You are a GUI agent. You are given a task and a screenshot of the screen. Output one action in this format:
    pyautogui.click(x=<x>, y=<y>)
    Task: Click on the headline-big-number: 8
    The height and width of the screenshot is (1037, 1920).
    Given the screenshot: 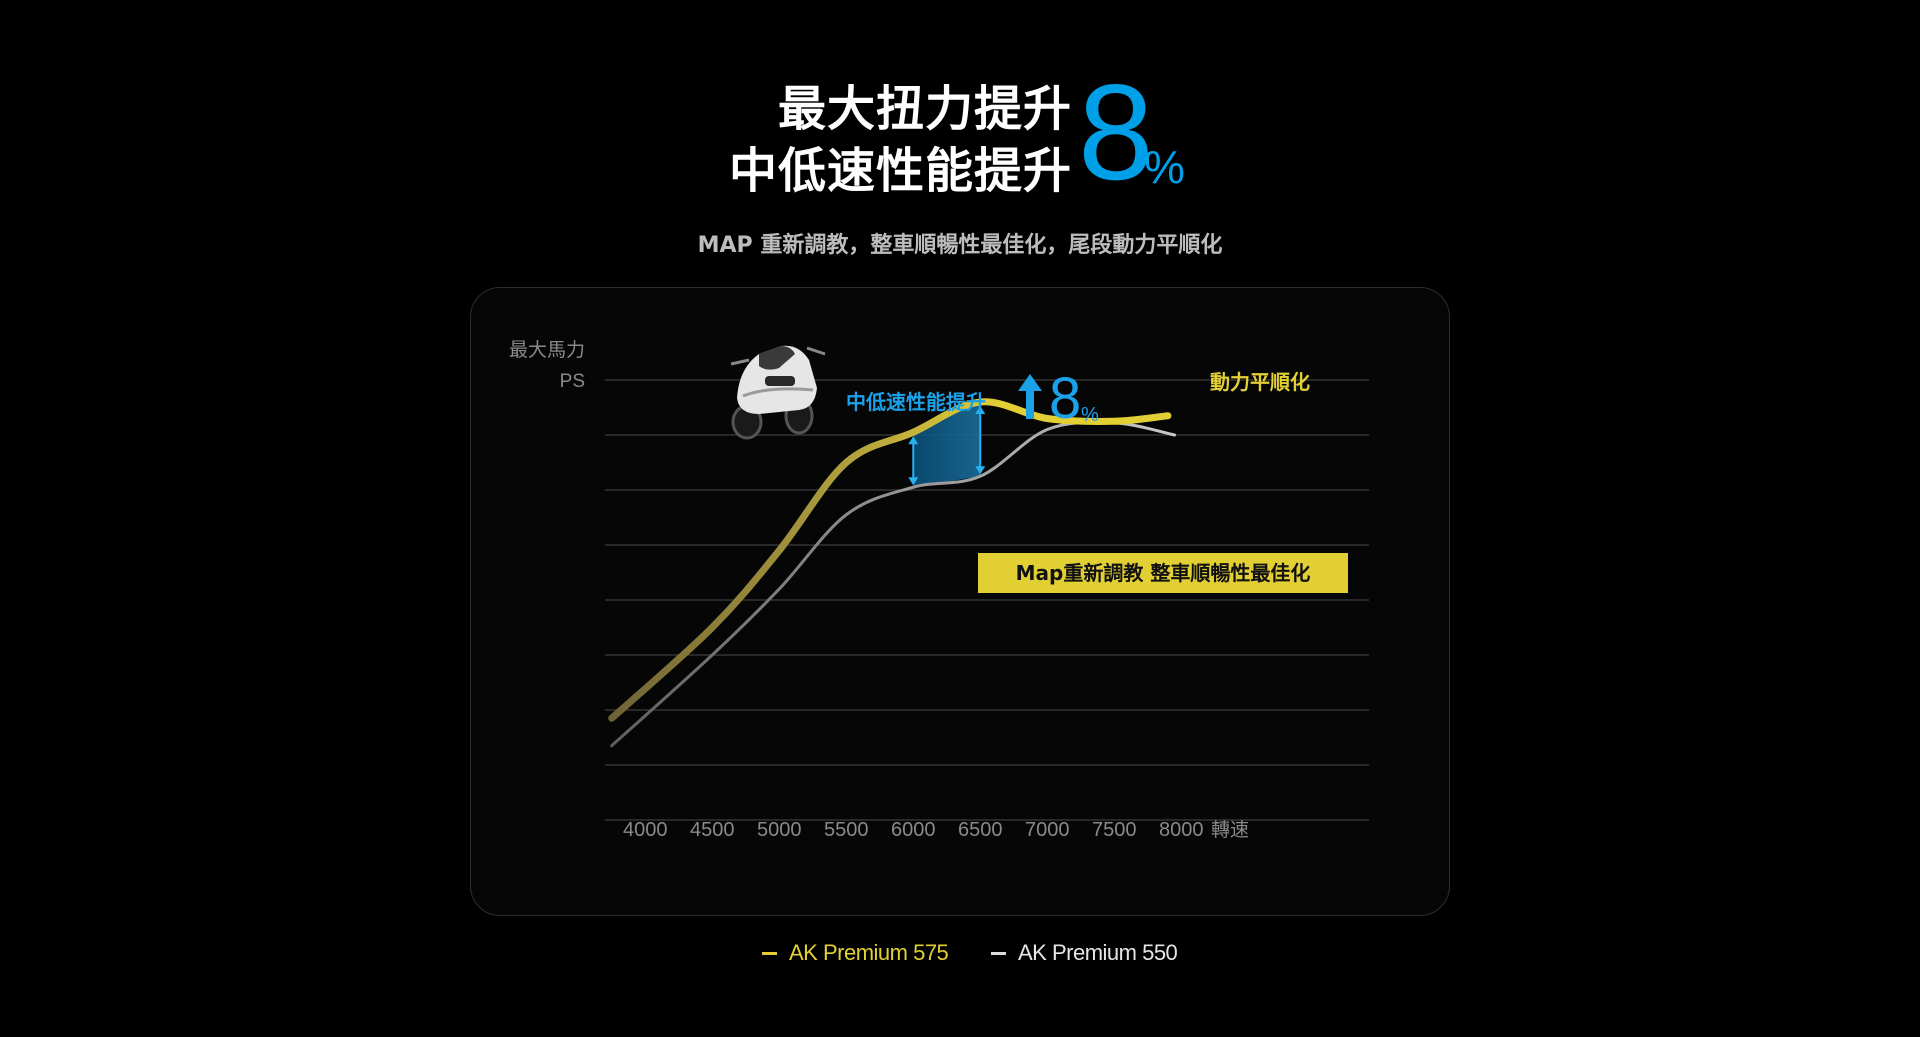 What is the action you would take?
    pyautogui.click(x=1116, y=132)
    